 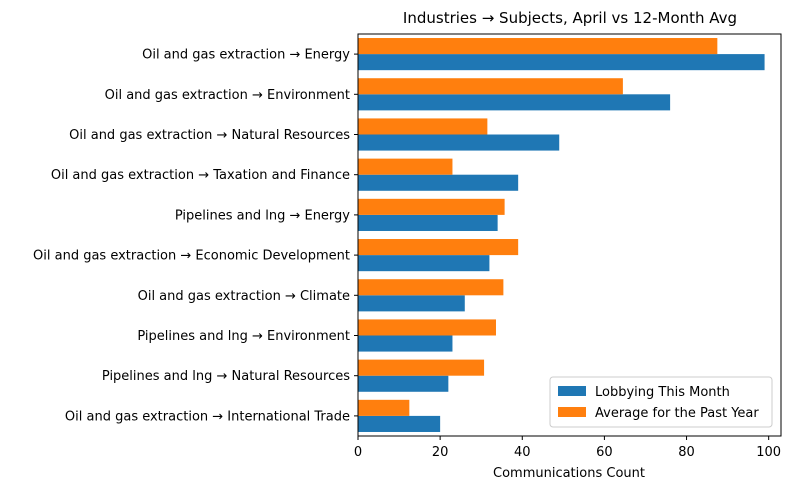 What do you see at coordinates (604, 452) in the screenshot?
I see `x-tick-label: 60` at bounding box center [604, 452].